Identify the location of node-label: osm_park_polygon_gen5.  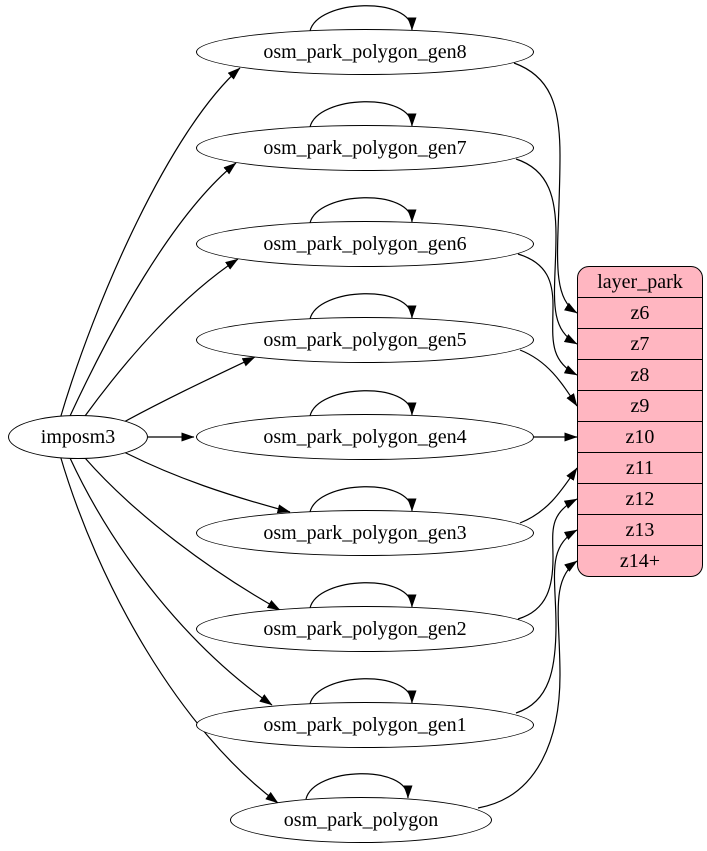
(365, 340).